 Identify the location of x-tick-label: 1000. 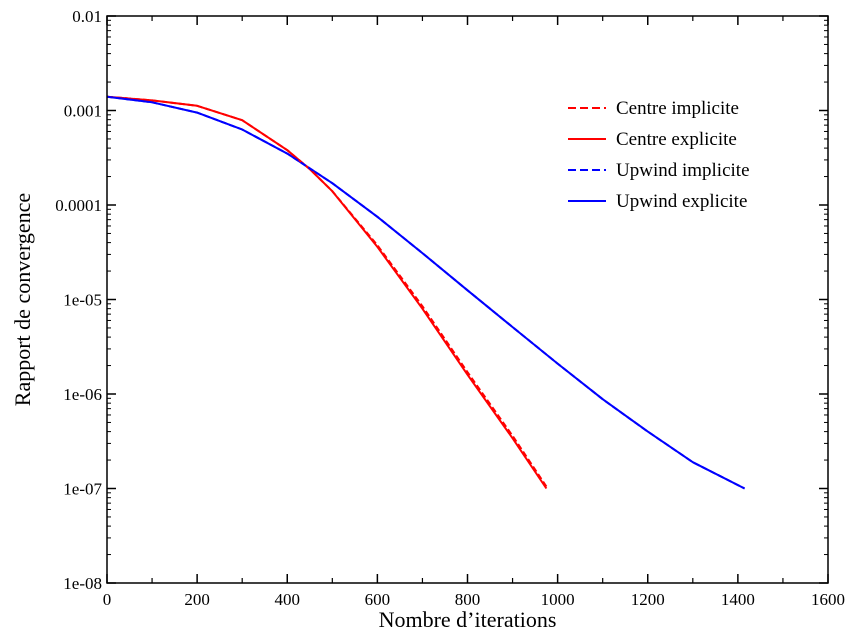
(558, 599).